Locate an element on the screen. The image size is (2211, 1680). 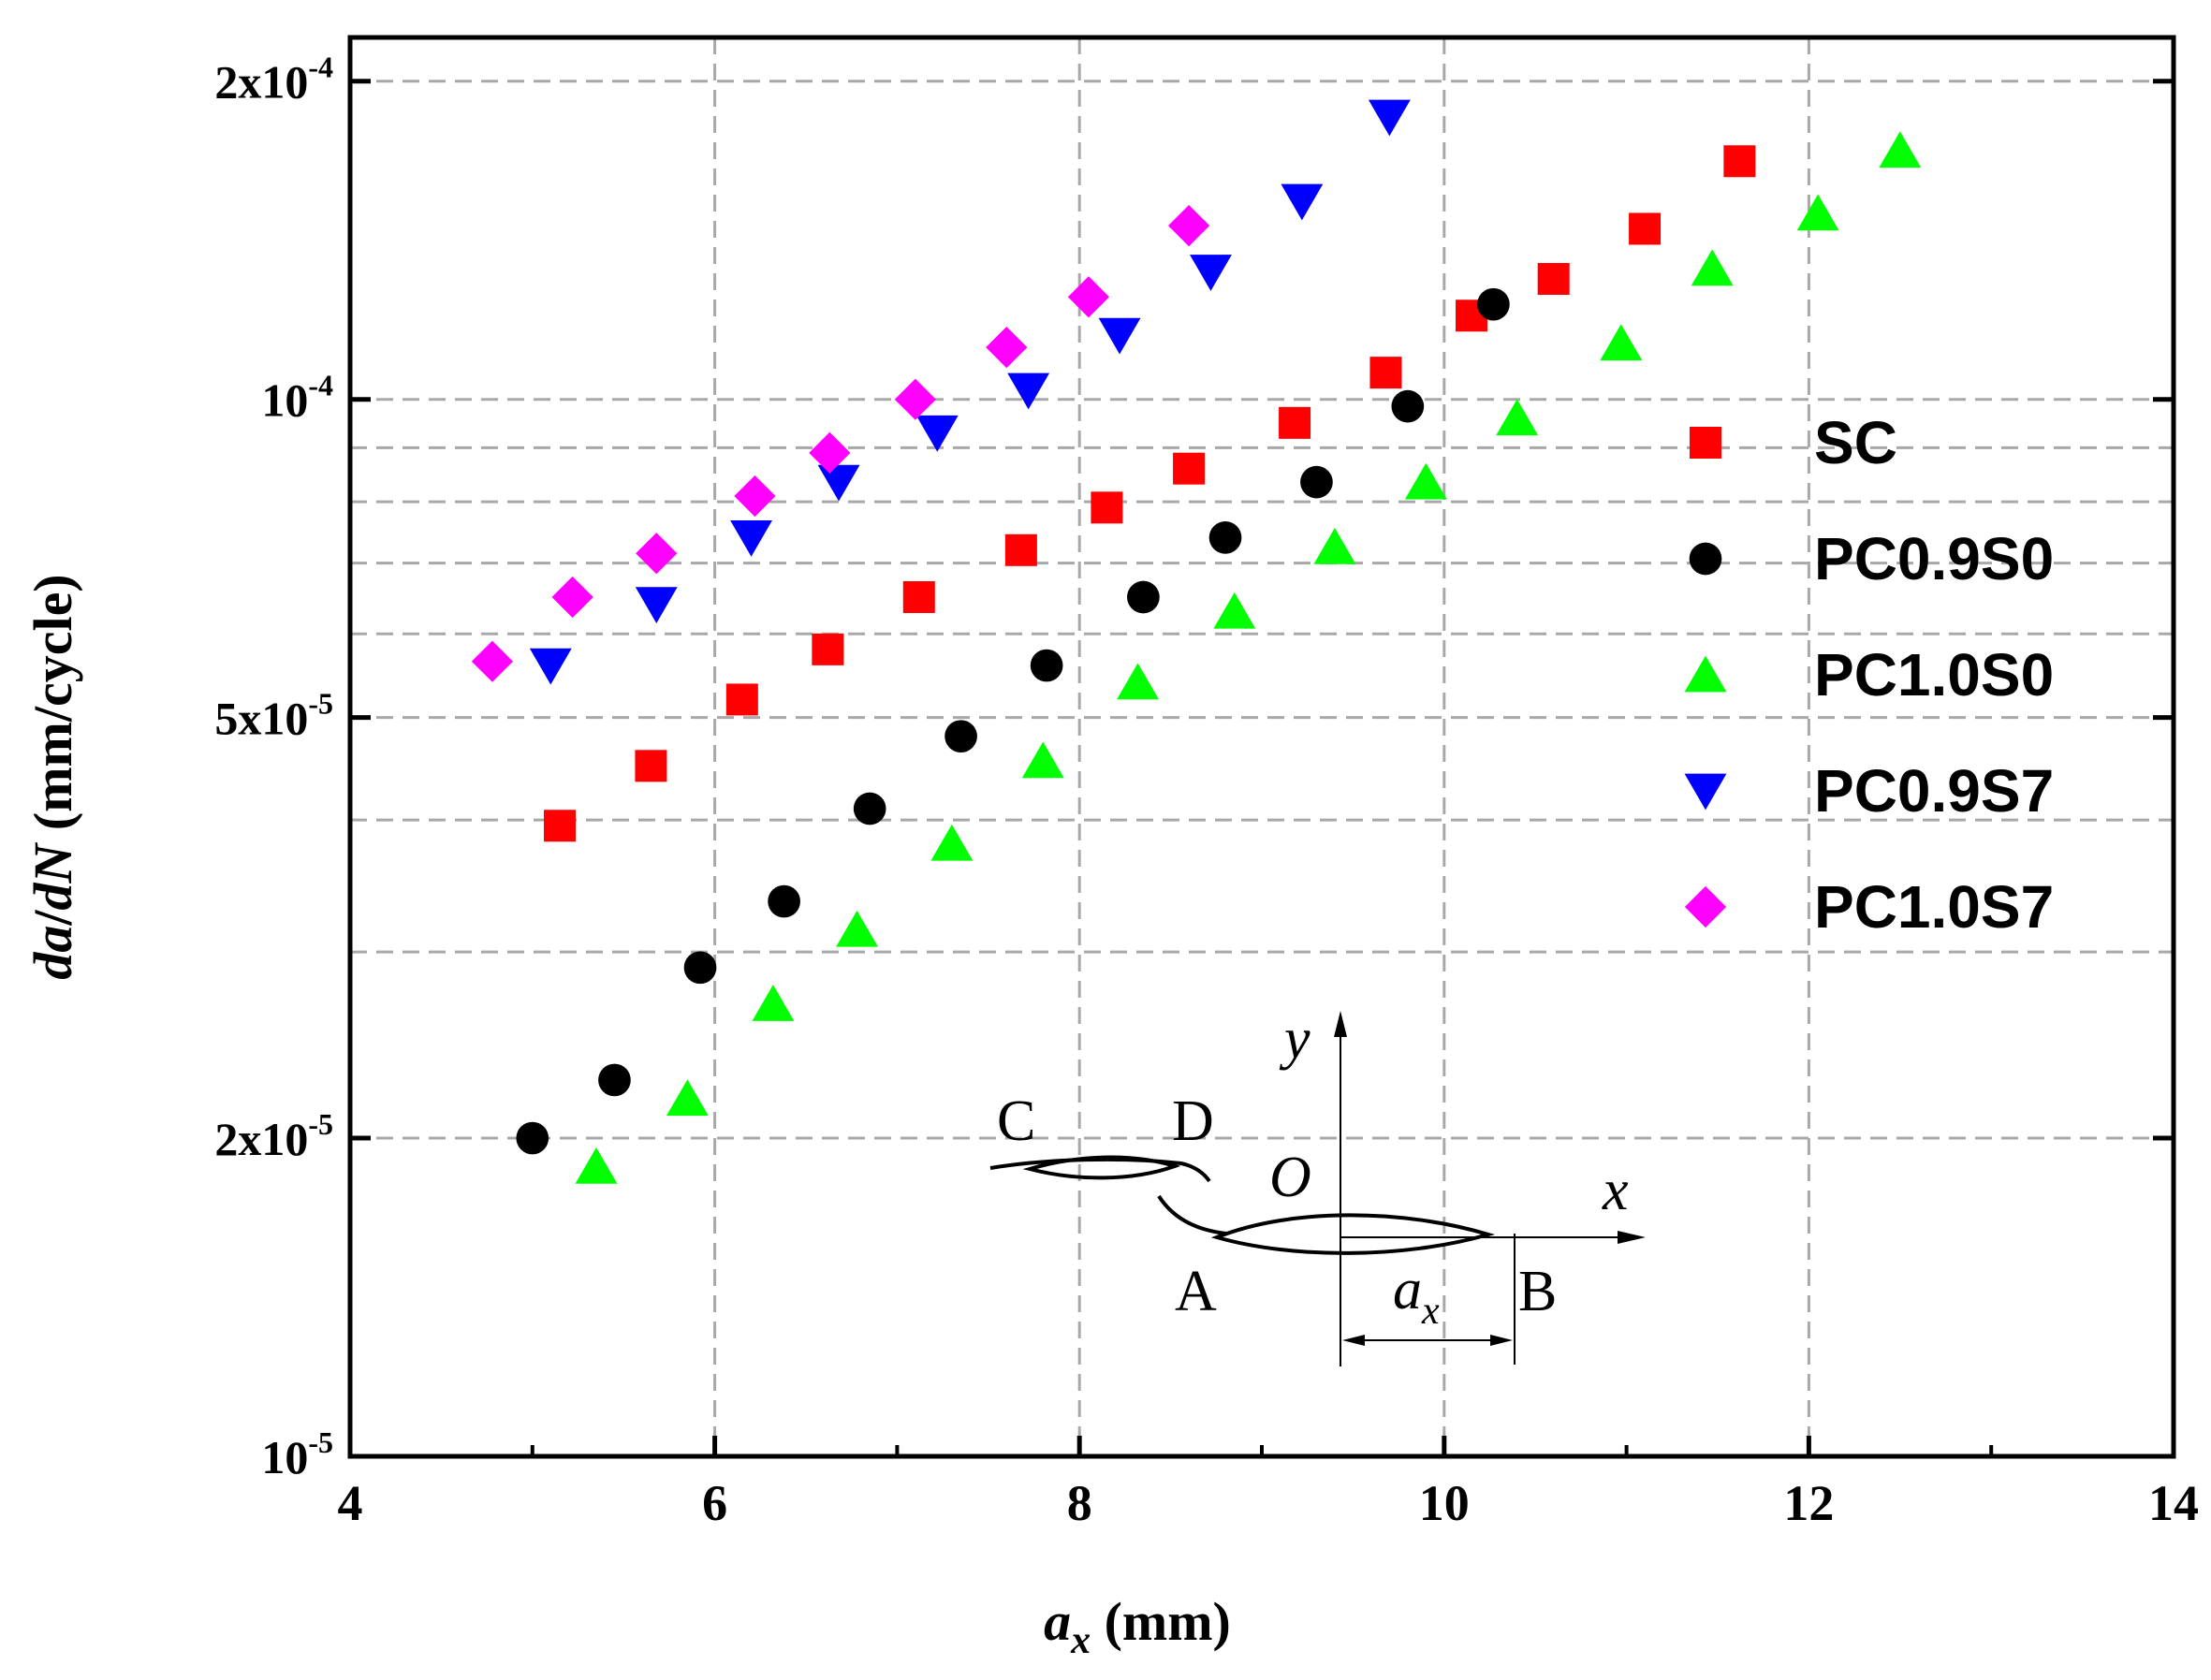
x-axis-var: a is located at coordinates (1057, 1621).